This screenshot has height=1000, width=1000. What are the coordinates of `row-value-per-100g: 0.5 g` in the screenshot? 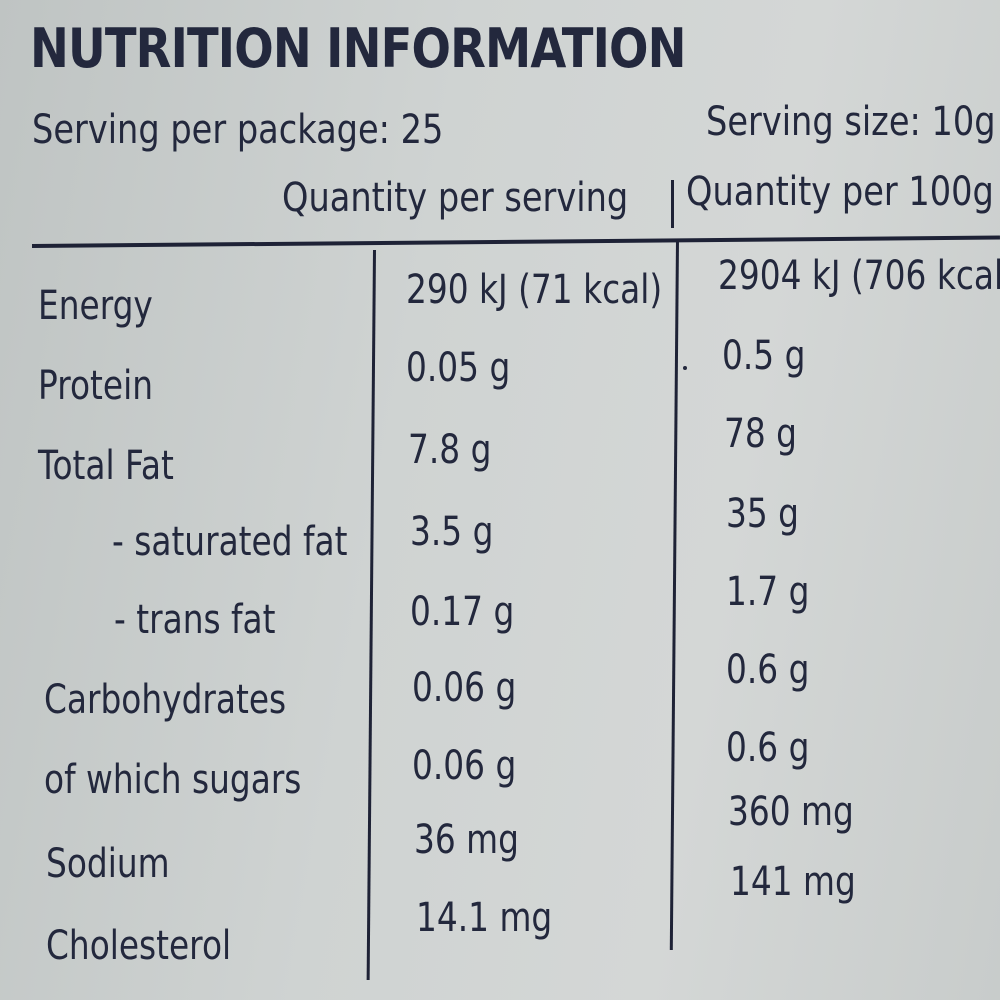 It's located at (764, 356).